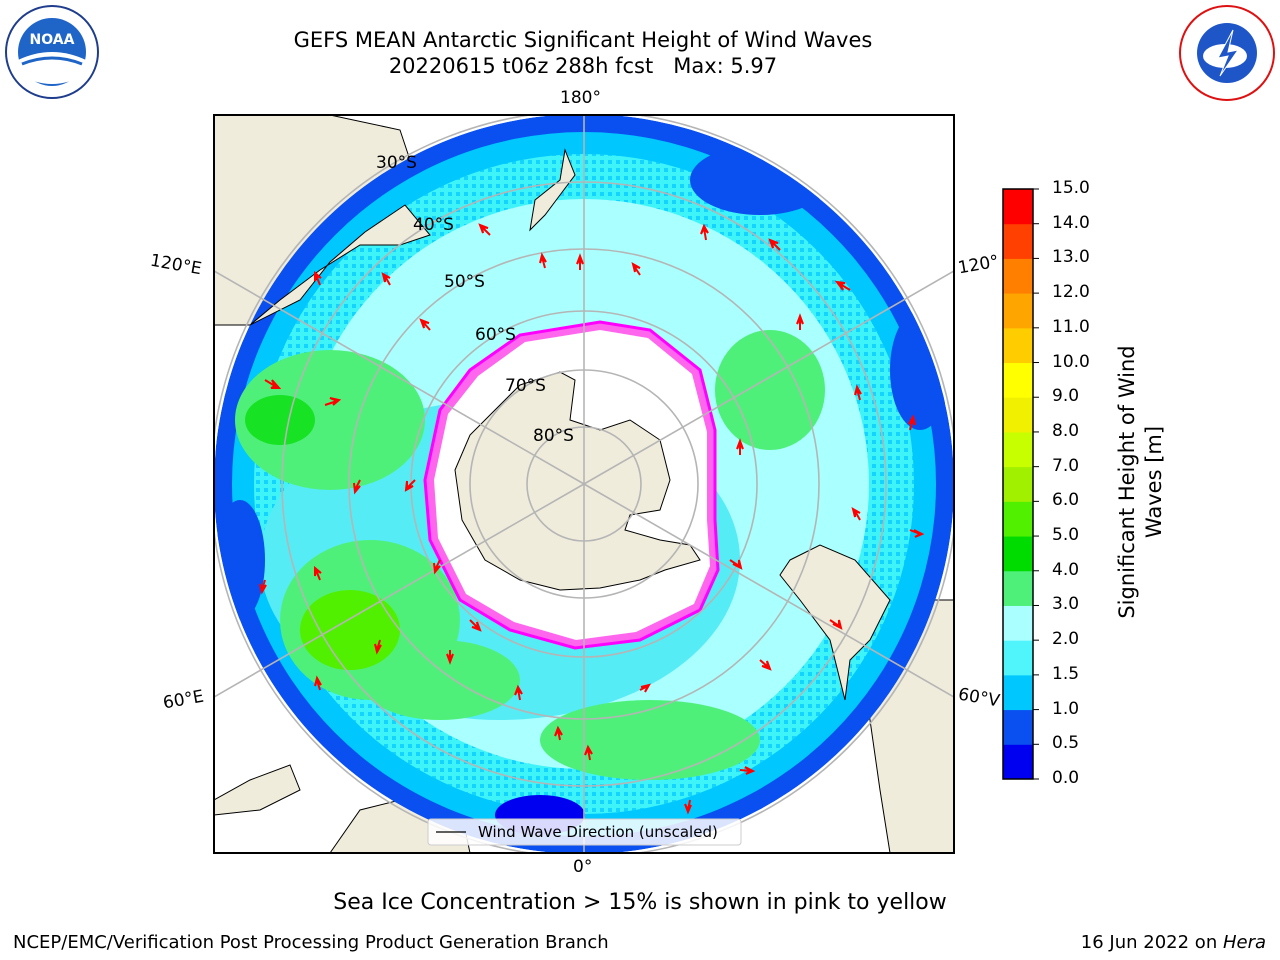 Image resolution: width=1280 pixels, height=960 pixels. Describe the element at coordinates (1066, 604) in the screenshot. I see `colorbar-tick-label: 3.0` at that location.